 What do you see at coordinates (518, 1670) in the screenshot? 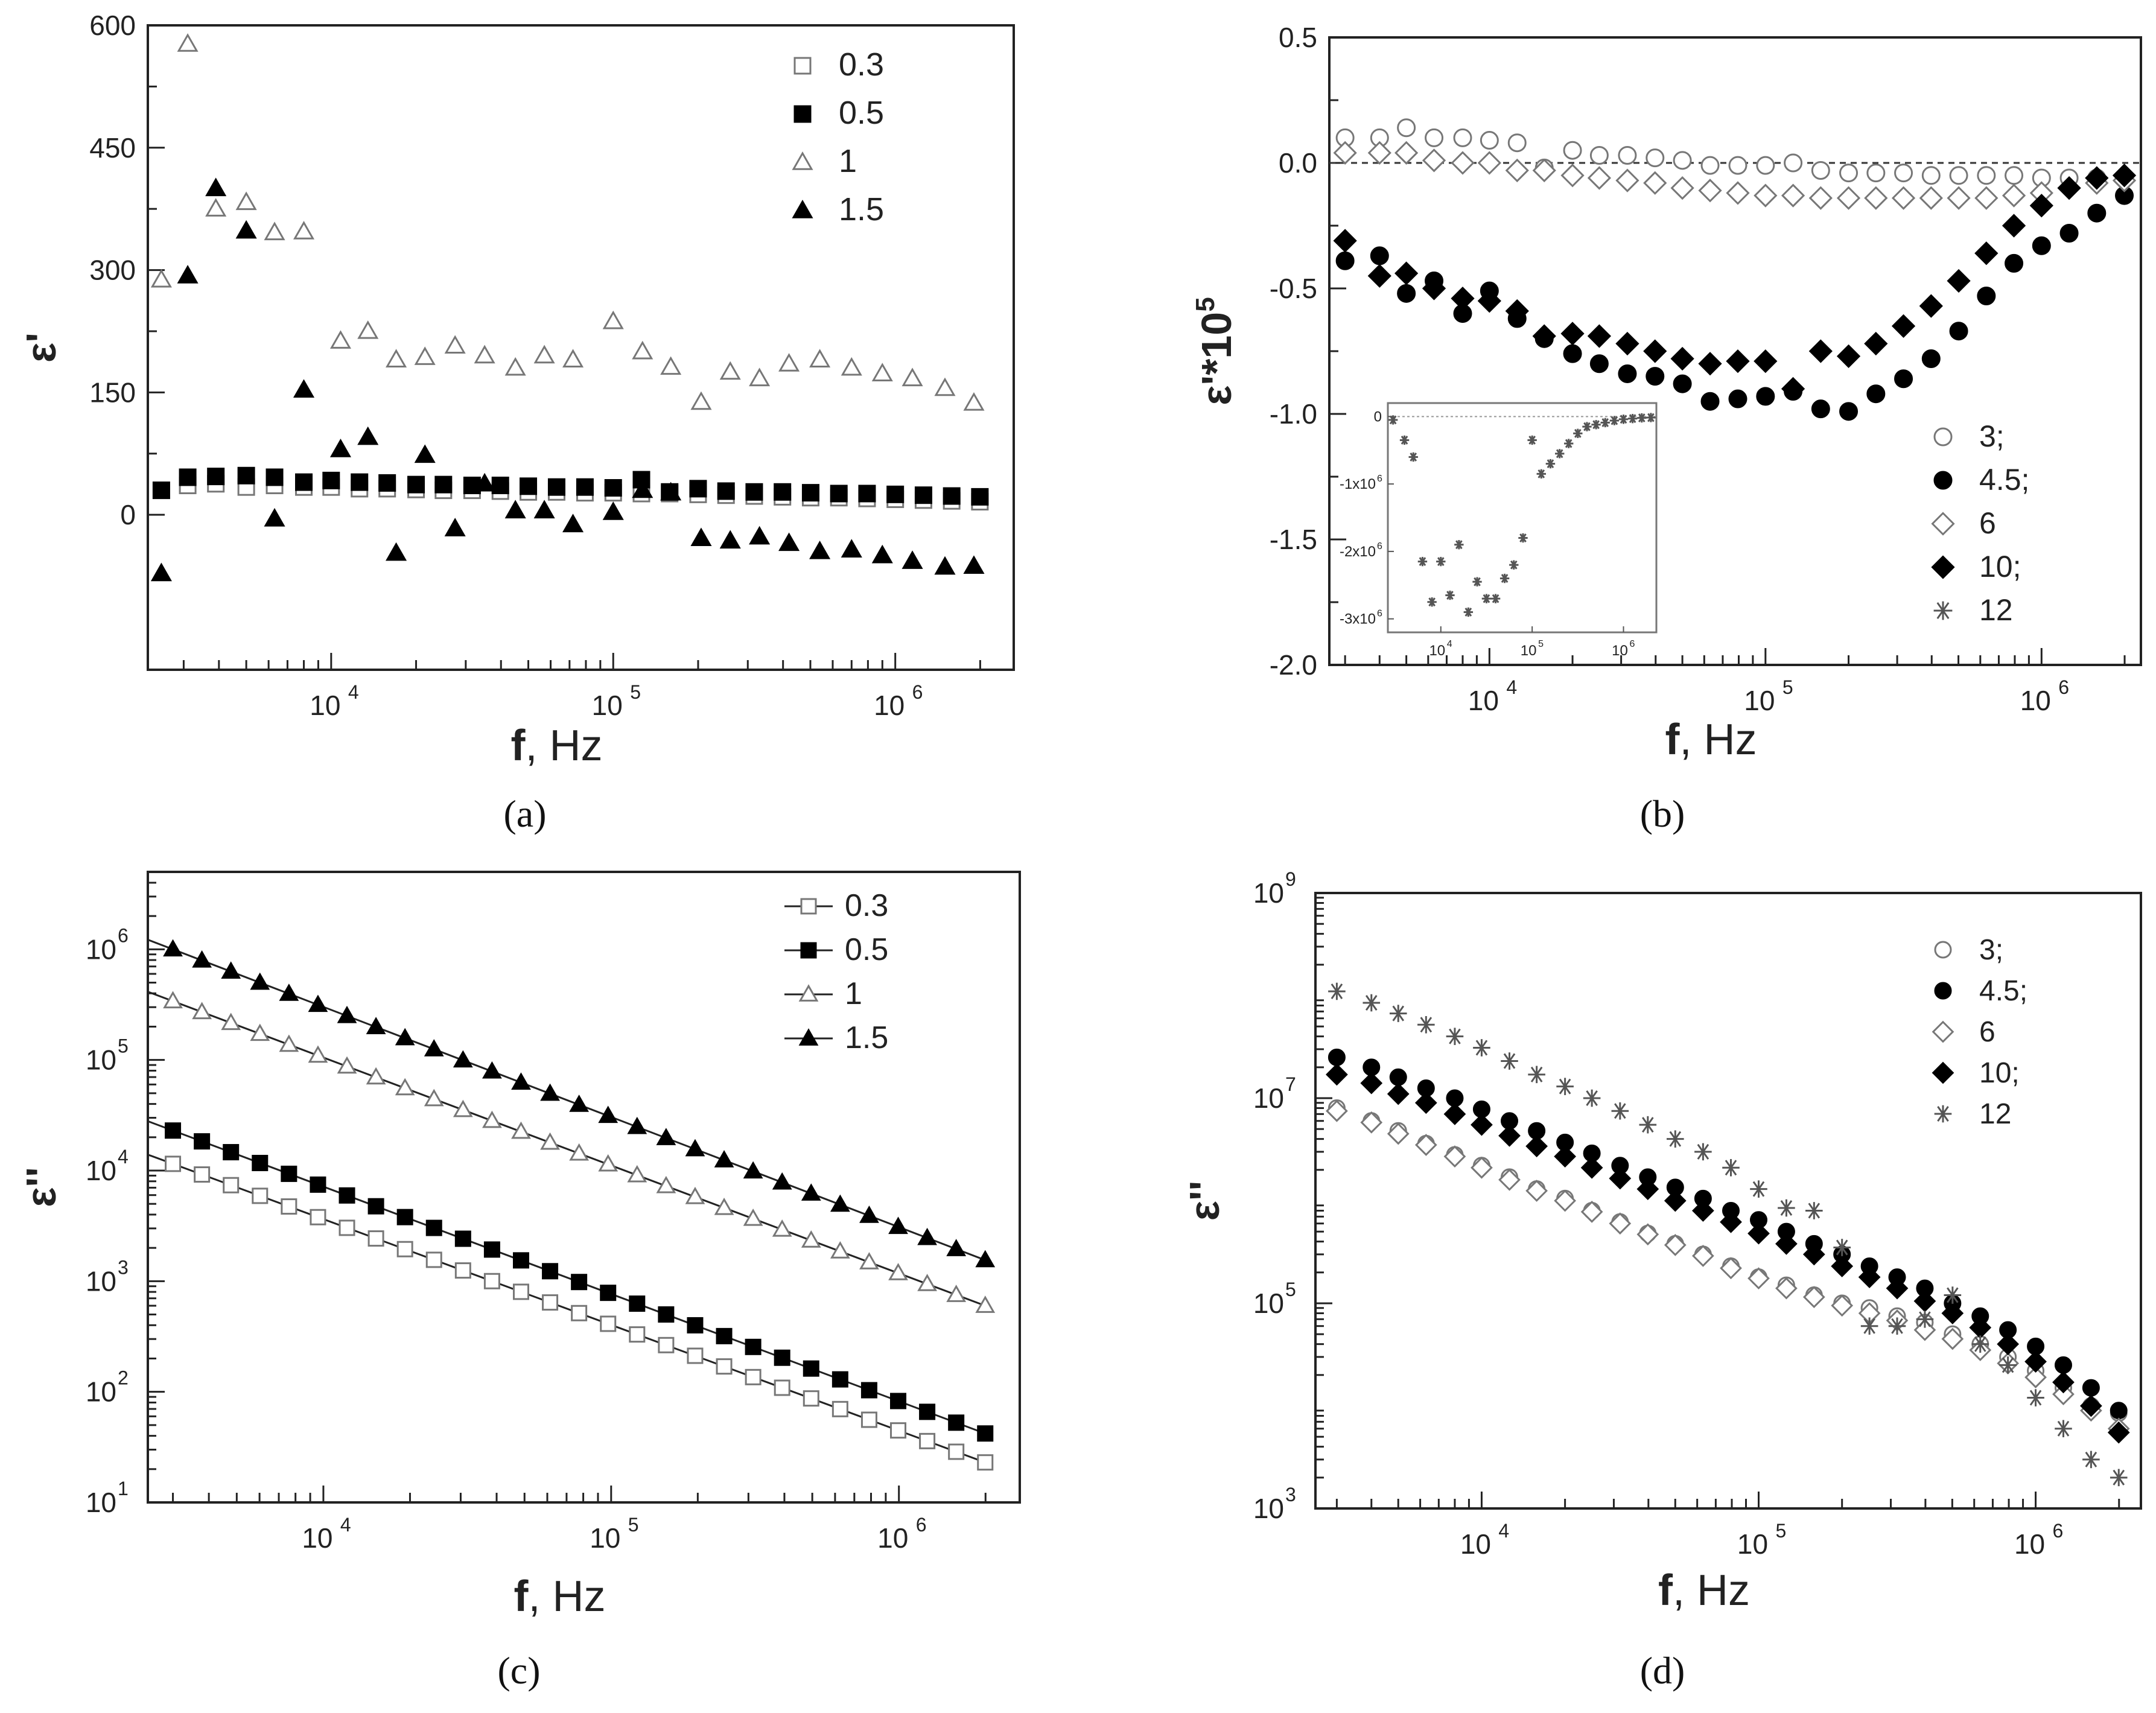
I see `panel-caption: (c)` at bounding box center [518, 1670].